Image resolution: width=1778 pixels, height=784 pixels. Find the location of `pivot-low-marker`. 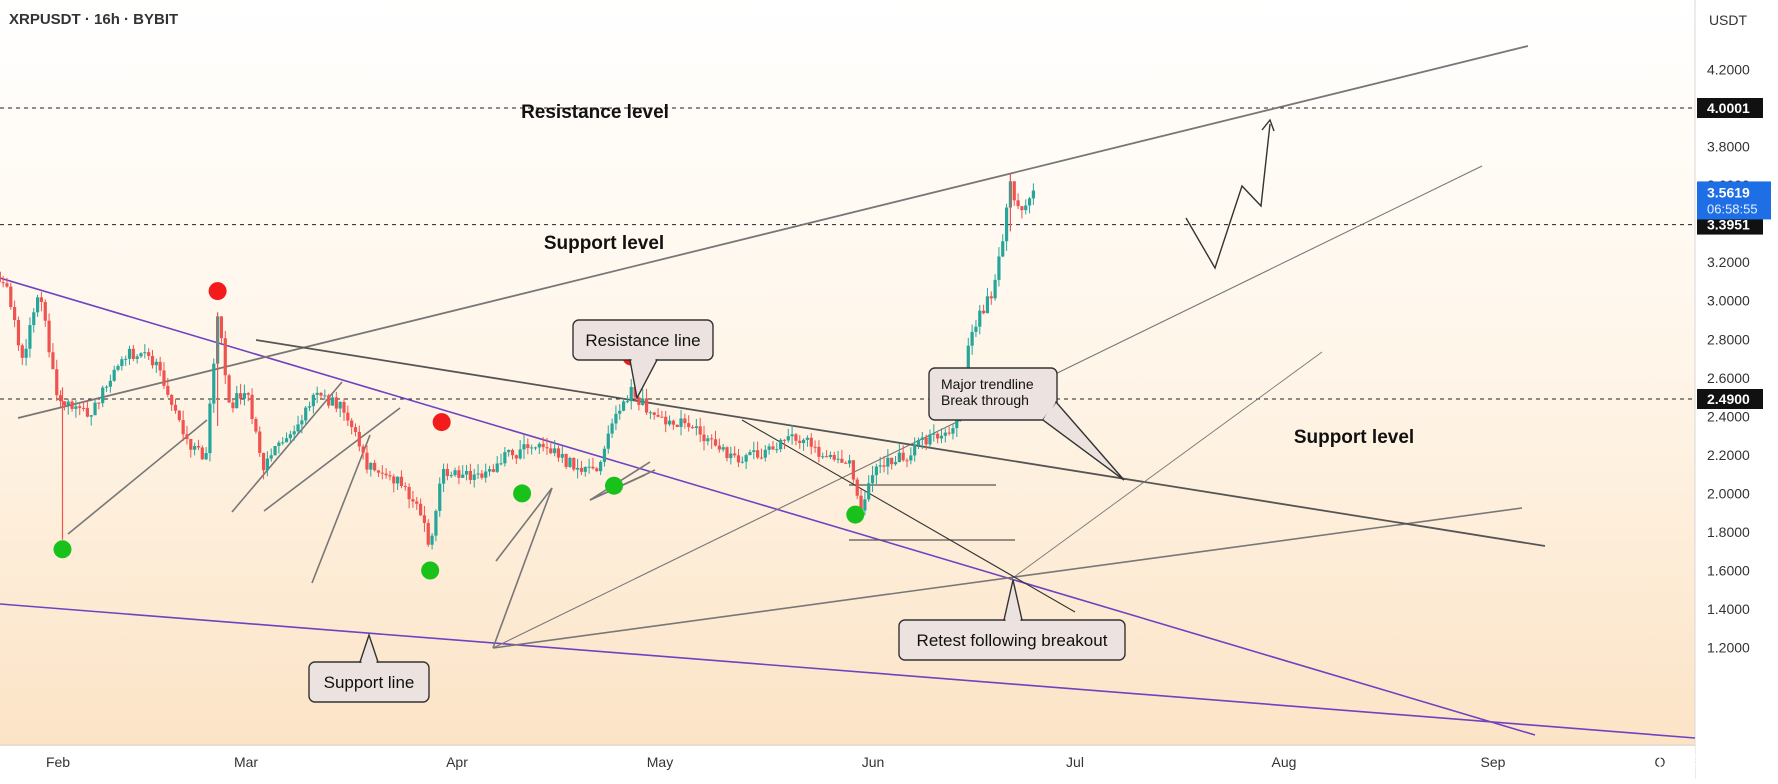

pivot-low-marker is located at coordinates (855, 514).